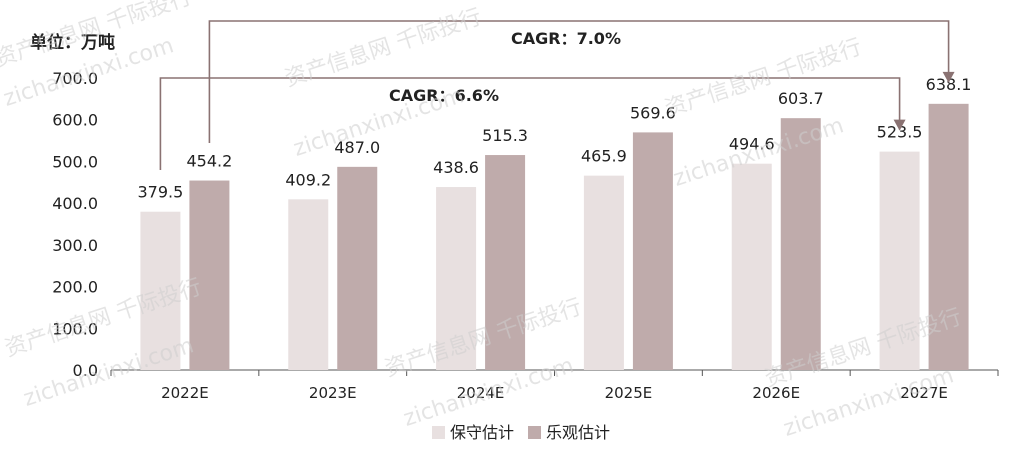 The image size is (1024, 458). Describe the element at coordinates (481, 393) in the screenshot. I see `x-tick-label: 2024E` at that location.